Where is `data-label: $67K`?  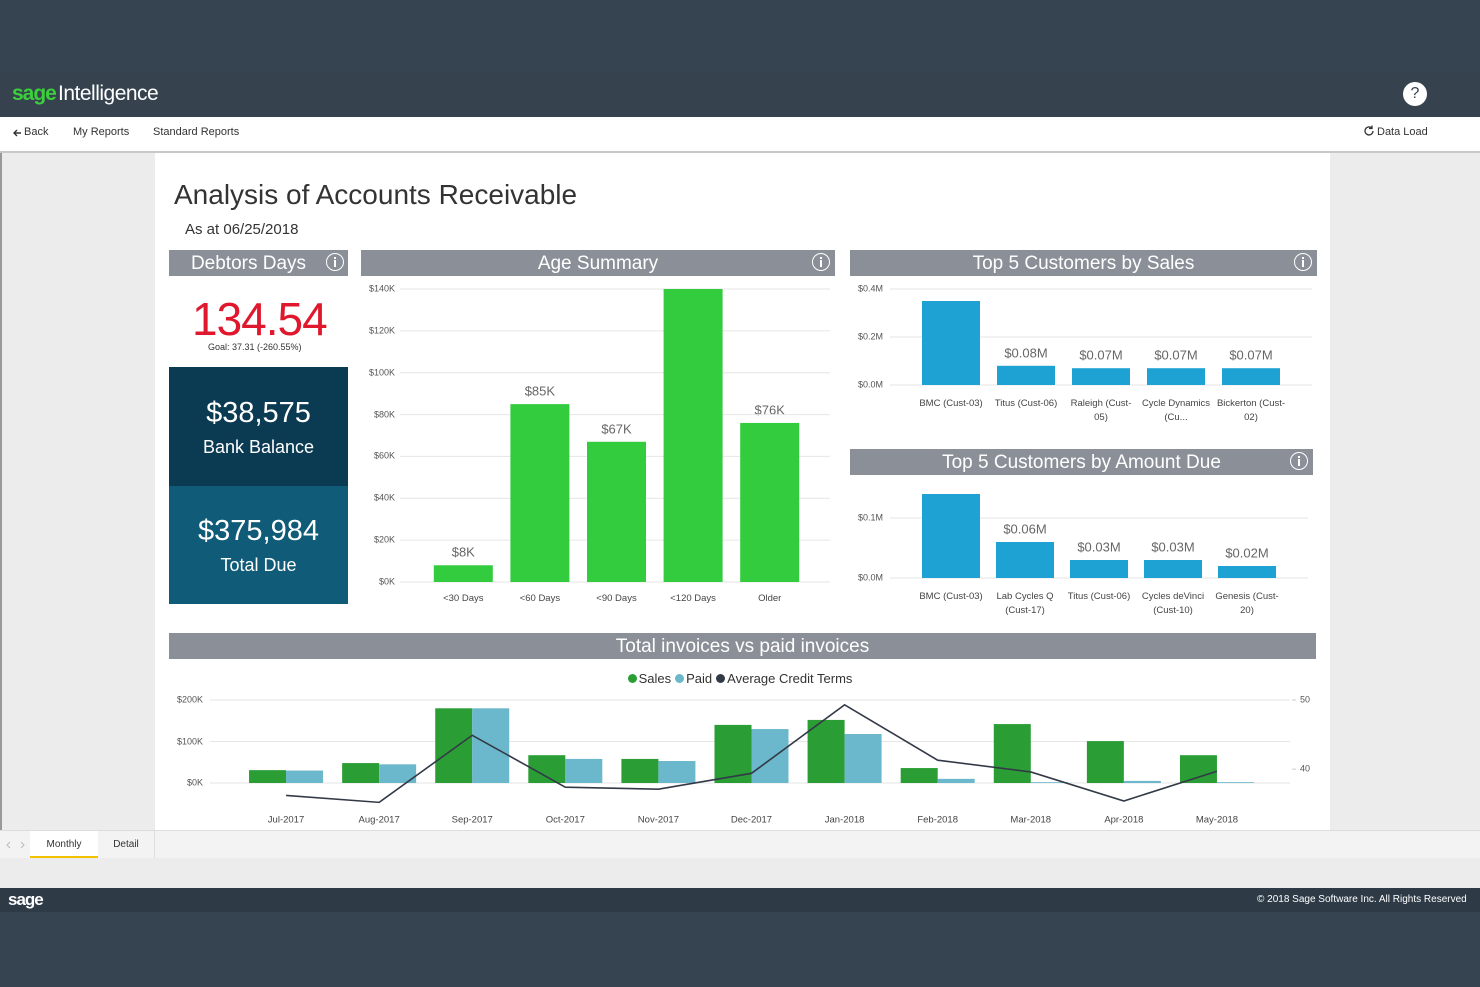
data-label: $67K is located at coordinates (616, 429).